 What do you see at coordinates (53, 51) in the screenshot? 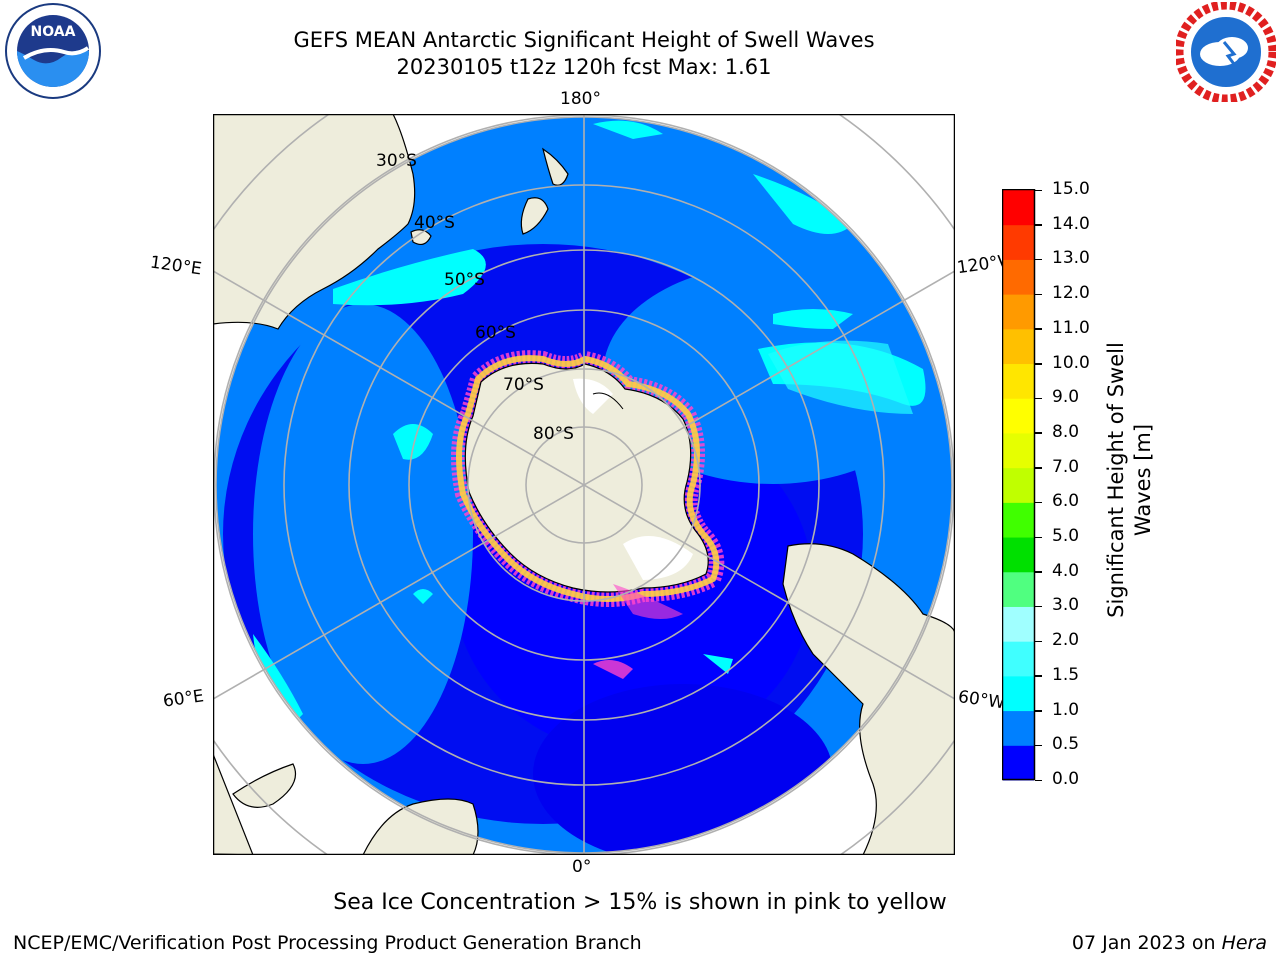
I see `noaa-logo: NOAA` at bounding box center [53, 51].